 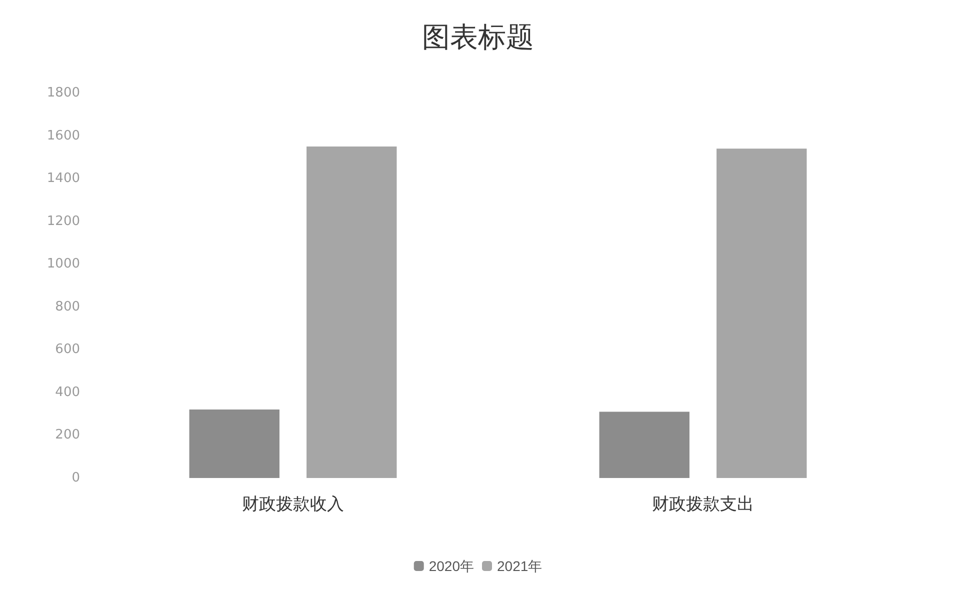 I want to click on y-tick-label: 200, so click(x=67, y=435).